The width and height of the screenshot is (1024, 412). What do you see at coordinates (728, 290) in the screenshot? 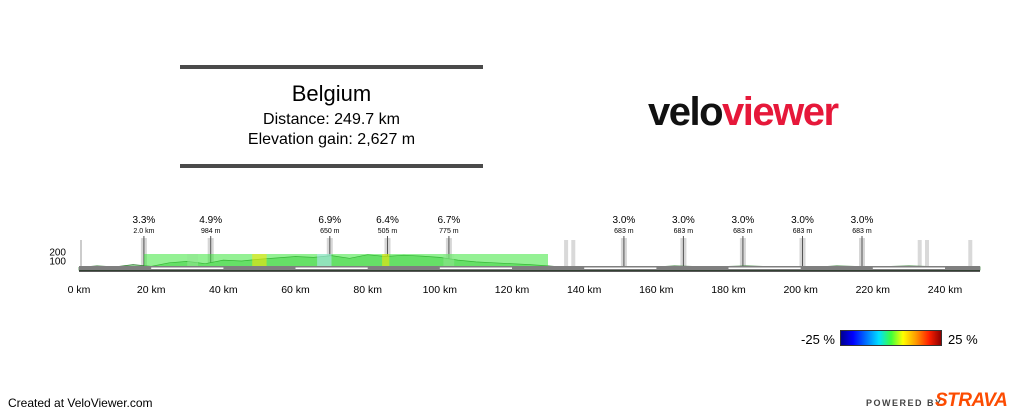
I see `x-tick-label: 180 km` at bounding box center [728, 290].